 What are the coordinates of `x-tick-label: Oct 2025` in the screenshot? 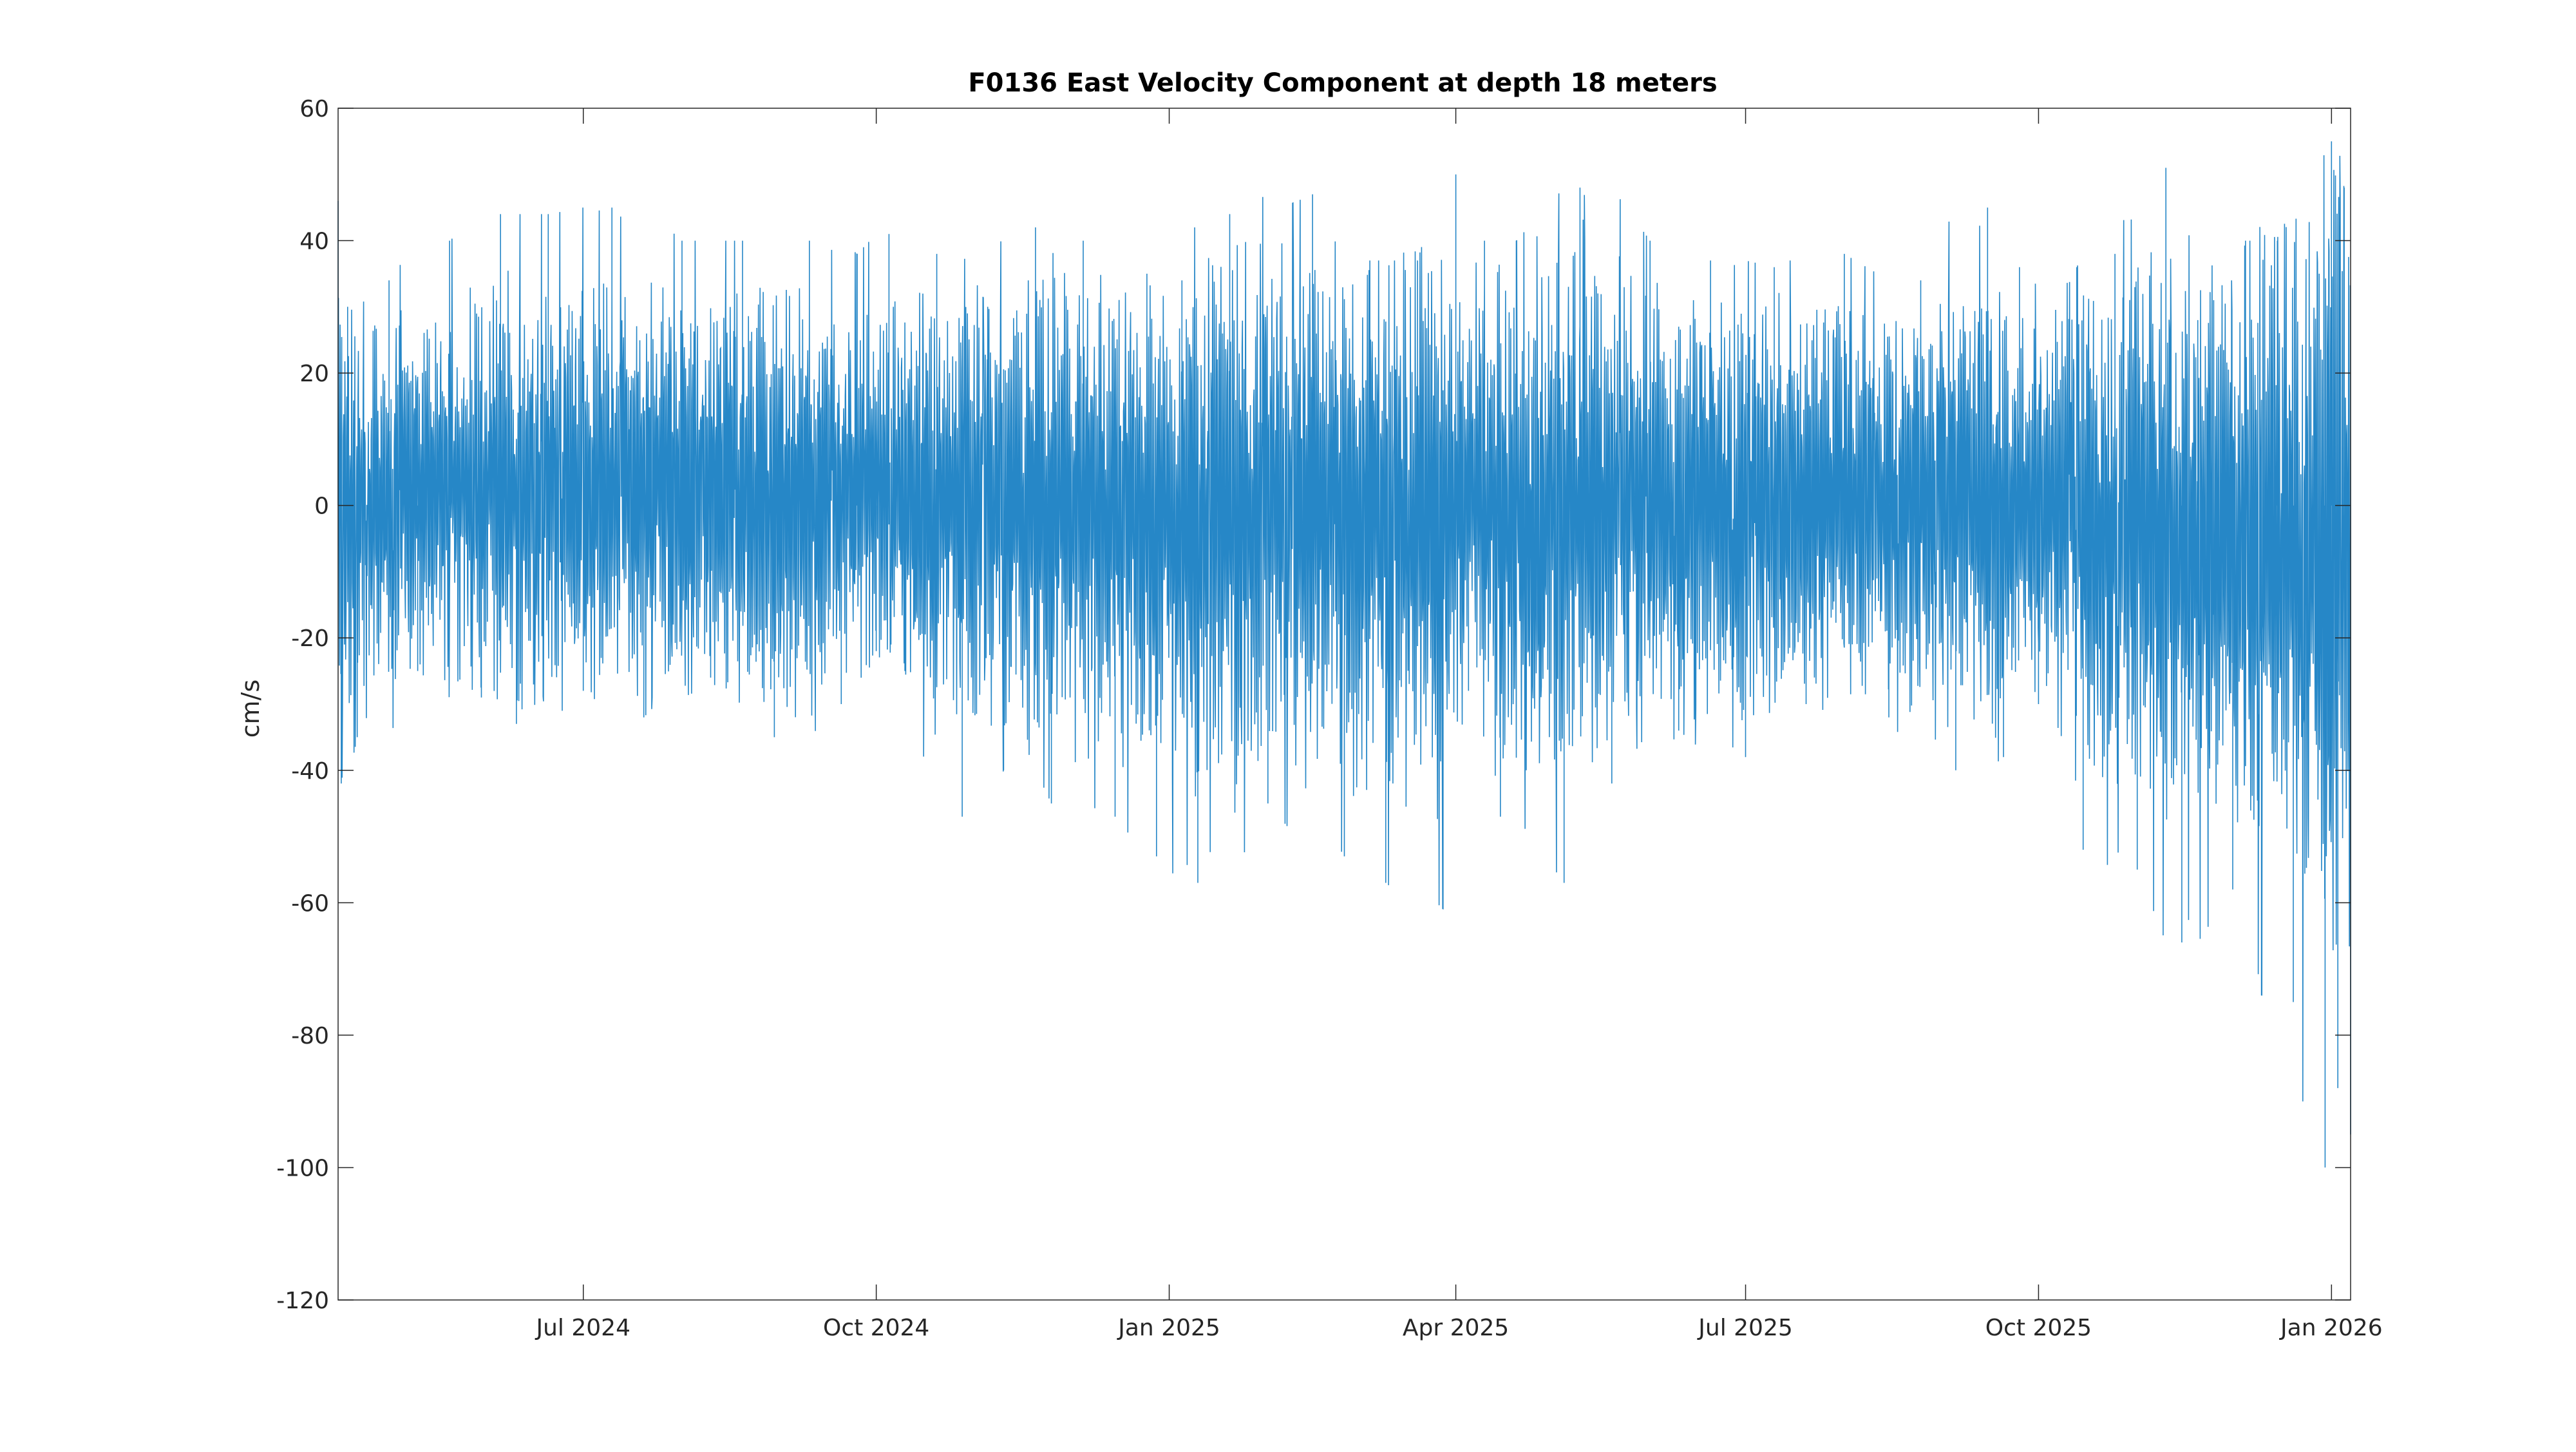 It's located at (2039, 1328).